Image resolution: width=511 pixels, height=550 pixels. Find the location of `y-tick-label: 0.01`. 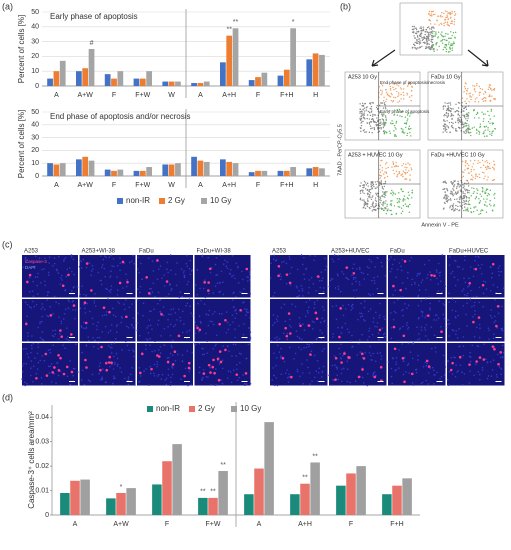

y-tick-label: 0.01 is located at coordinates (42, 490).